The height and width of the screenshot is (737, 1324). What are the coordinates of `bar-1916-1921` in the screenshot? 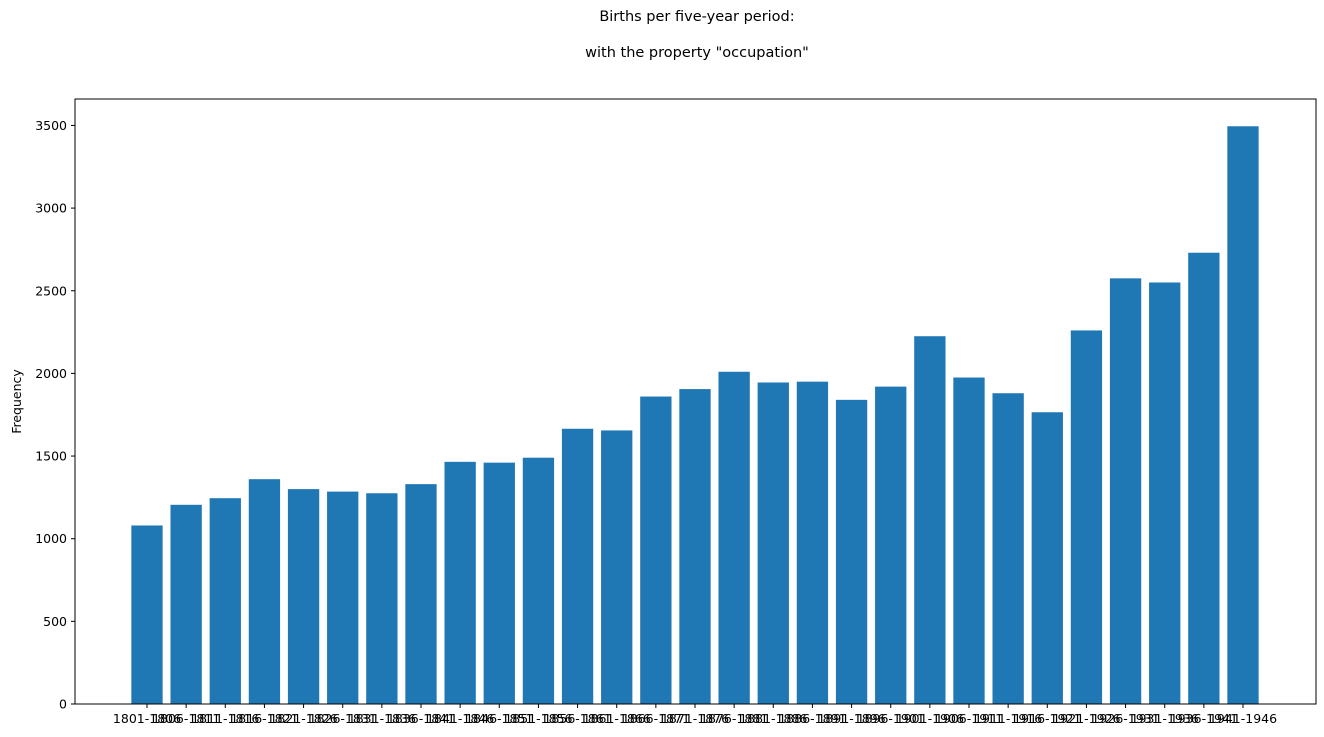 It's located at (1047, 558).